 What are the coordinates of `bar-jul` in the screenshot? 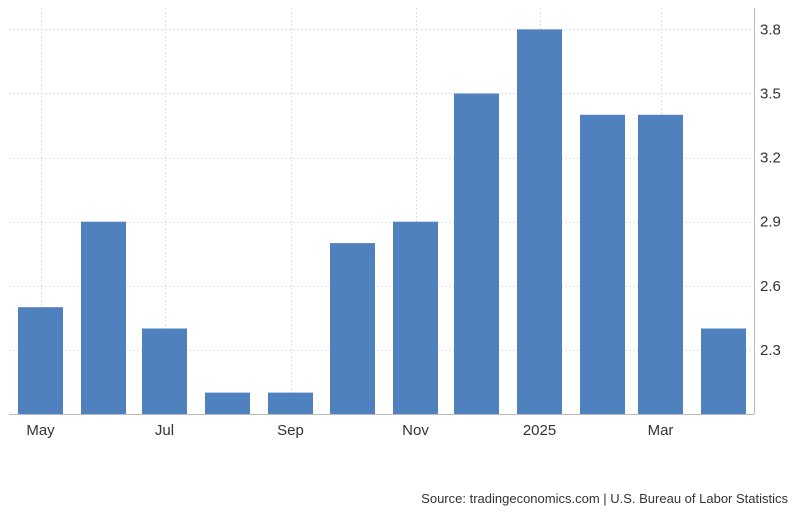 It's located at (164, 371).